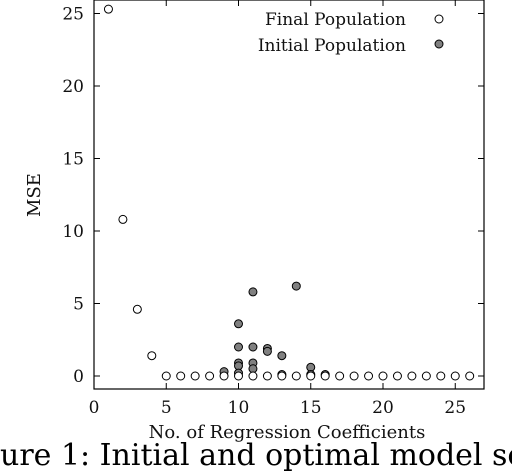 This screenshot has width=512, height=472. Describe the element at coordinates (335, 20) in the screenshot. I see `legend-label-final-population: Final Population` at that location.